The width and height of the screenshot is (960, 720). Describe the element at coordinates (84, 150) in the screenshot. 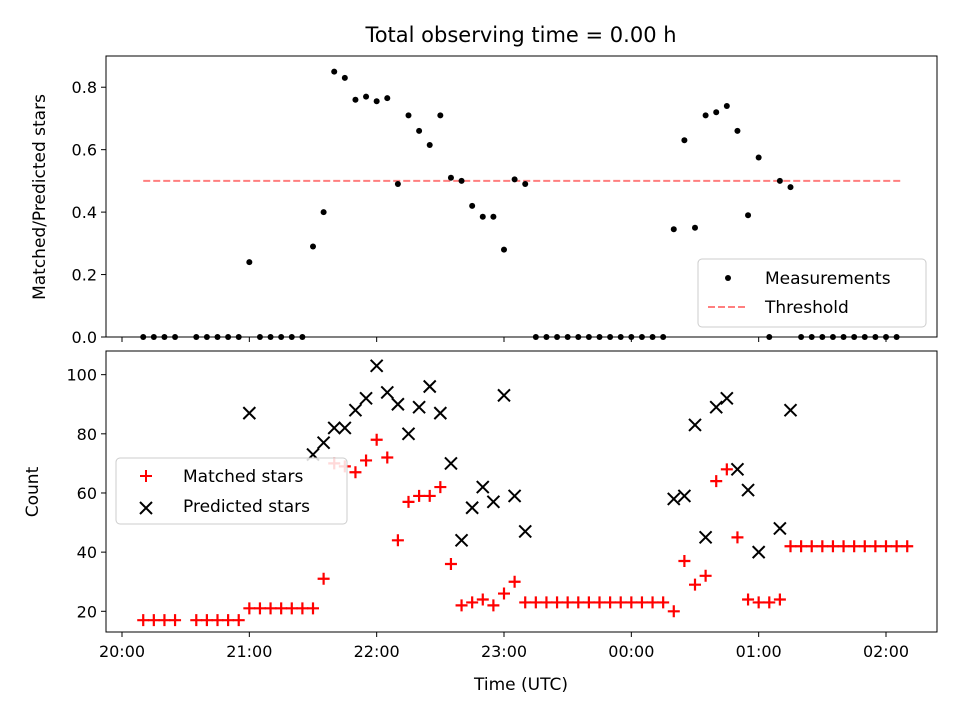

I see `top-y-tick-label: 0.6` at that location.